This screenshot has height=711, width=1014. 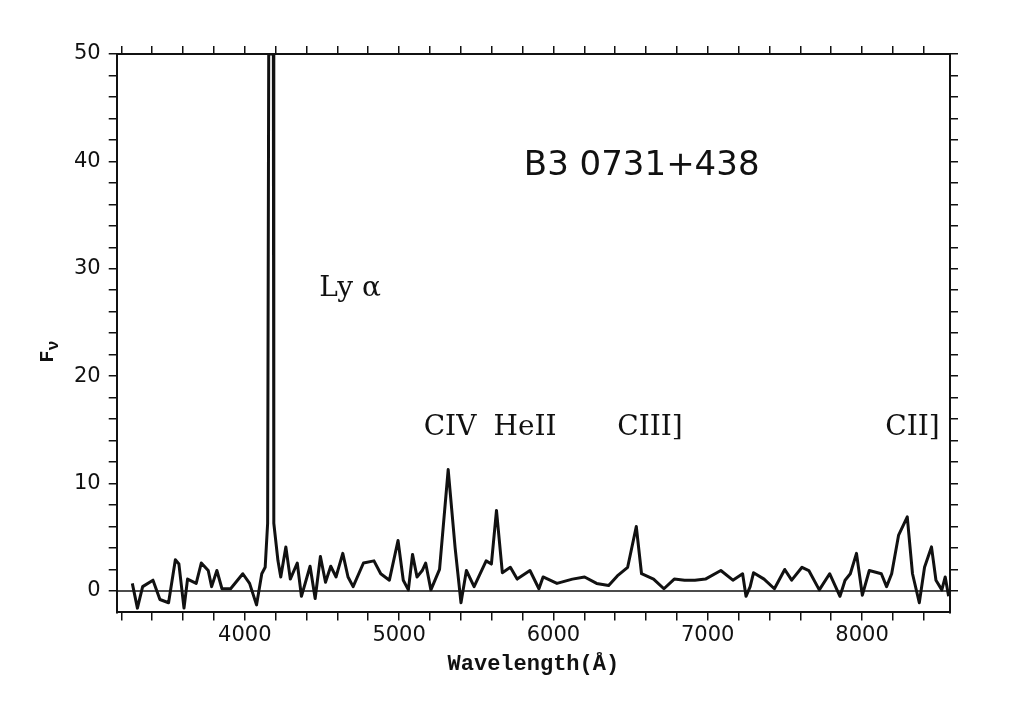 I want to click on annotation: Ly α, so click(x=350, y=286).